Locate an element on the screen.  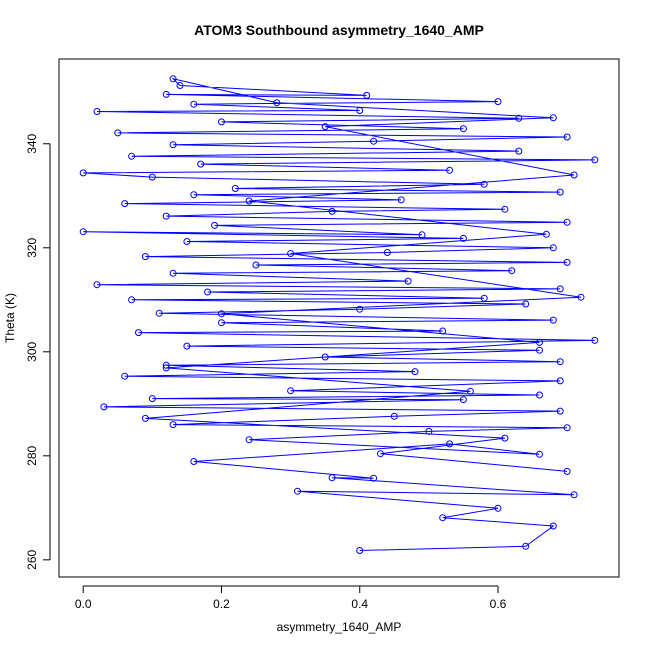
x-tick-label: 0.4 is located at coordinates (359, 604).